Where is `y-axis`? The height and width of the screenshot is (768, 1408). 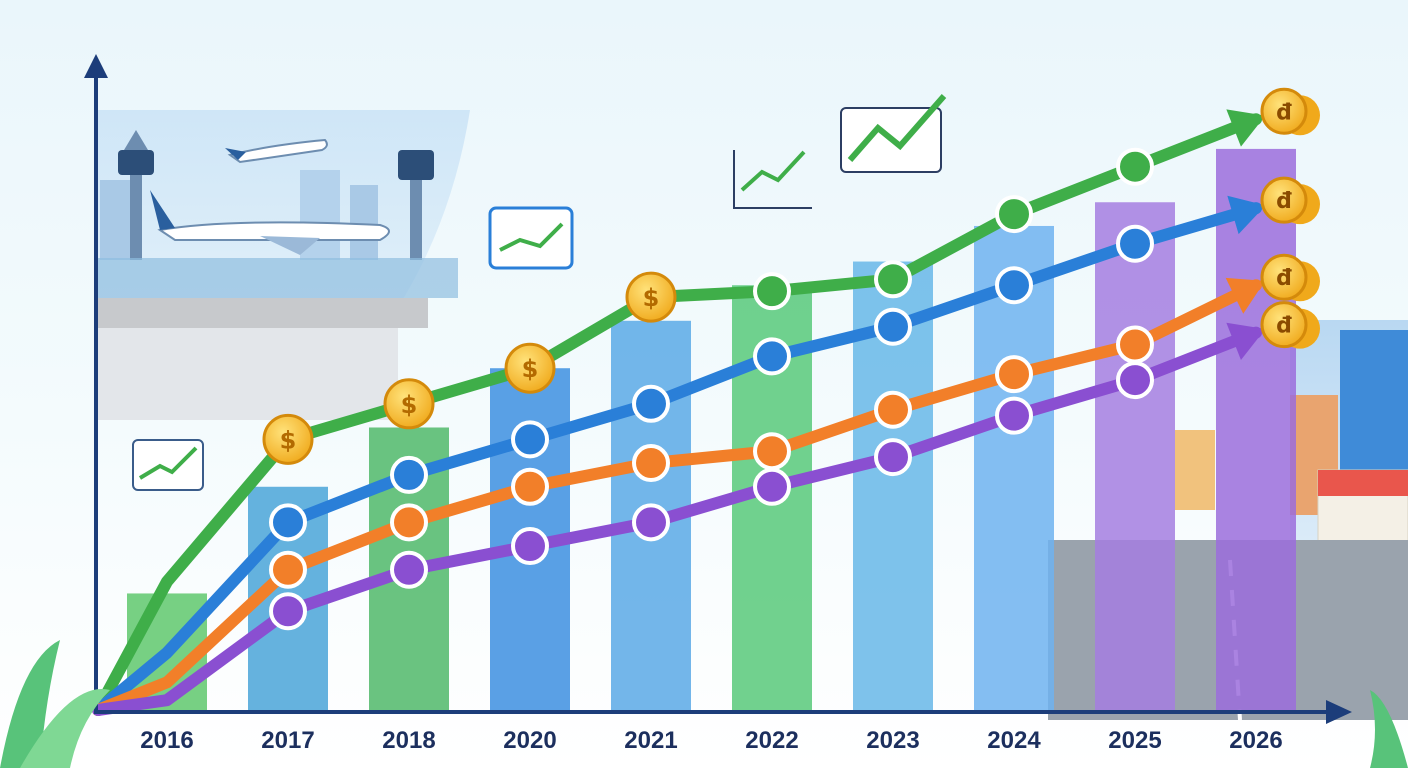 y-axis is located at coordinates (96, 383).